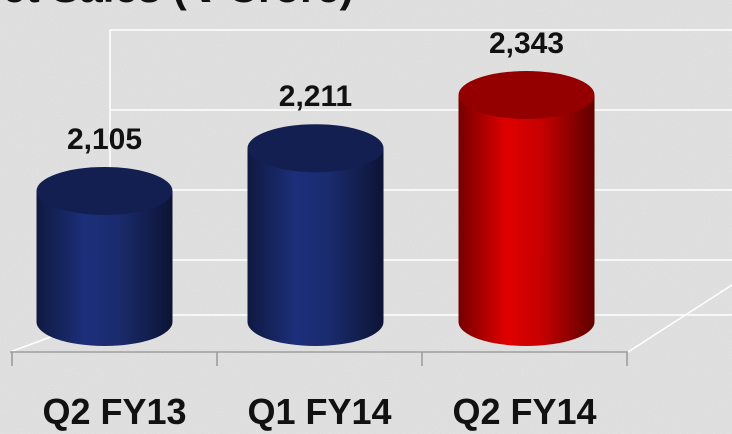 This screenshot has width=732, height=434. Describe the element at coordinates (114, 411) in the screenshot. I see `x-tick-label: Q2 FY13` at that location.